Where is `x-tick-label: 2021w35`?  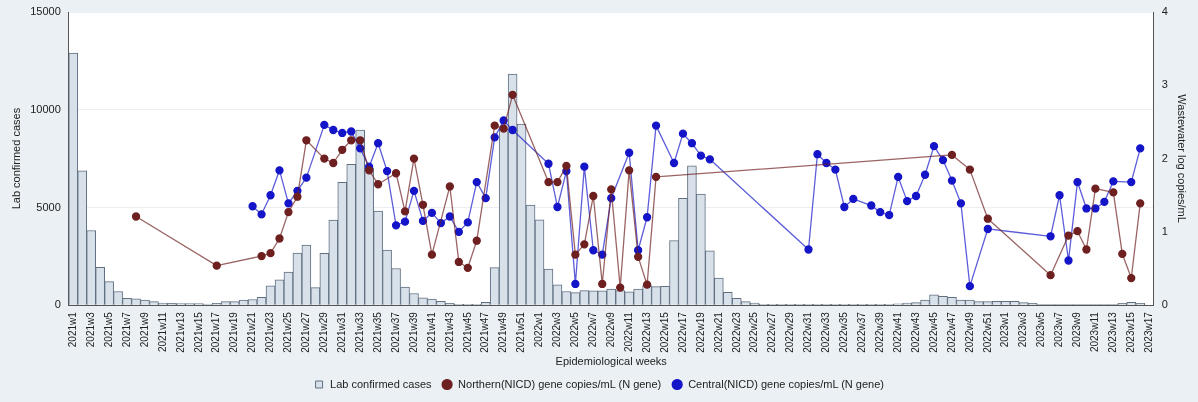 x-tick-label: 2021w35 is located at coordinates (377, 332).